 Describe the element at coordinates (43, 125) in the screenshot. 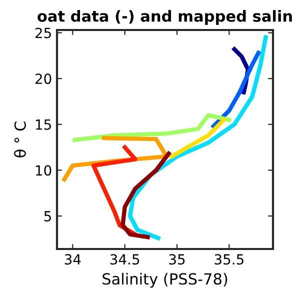

I see `y-tick-label: 15` at that location.